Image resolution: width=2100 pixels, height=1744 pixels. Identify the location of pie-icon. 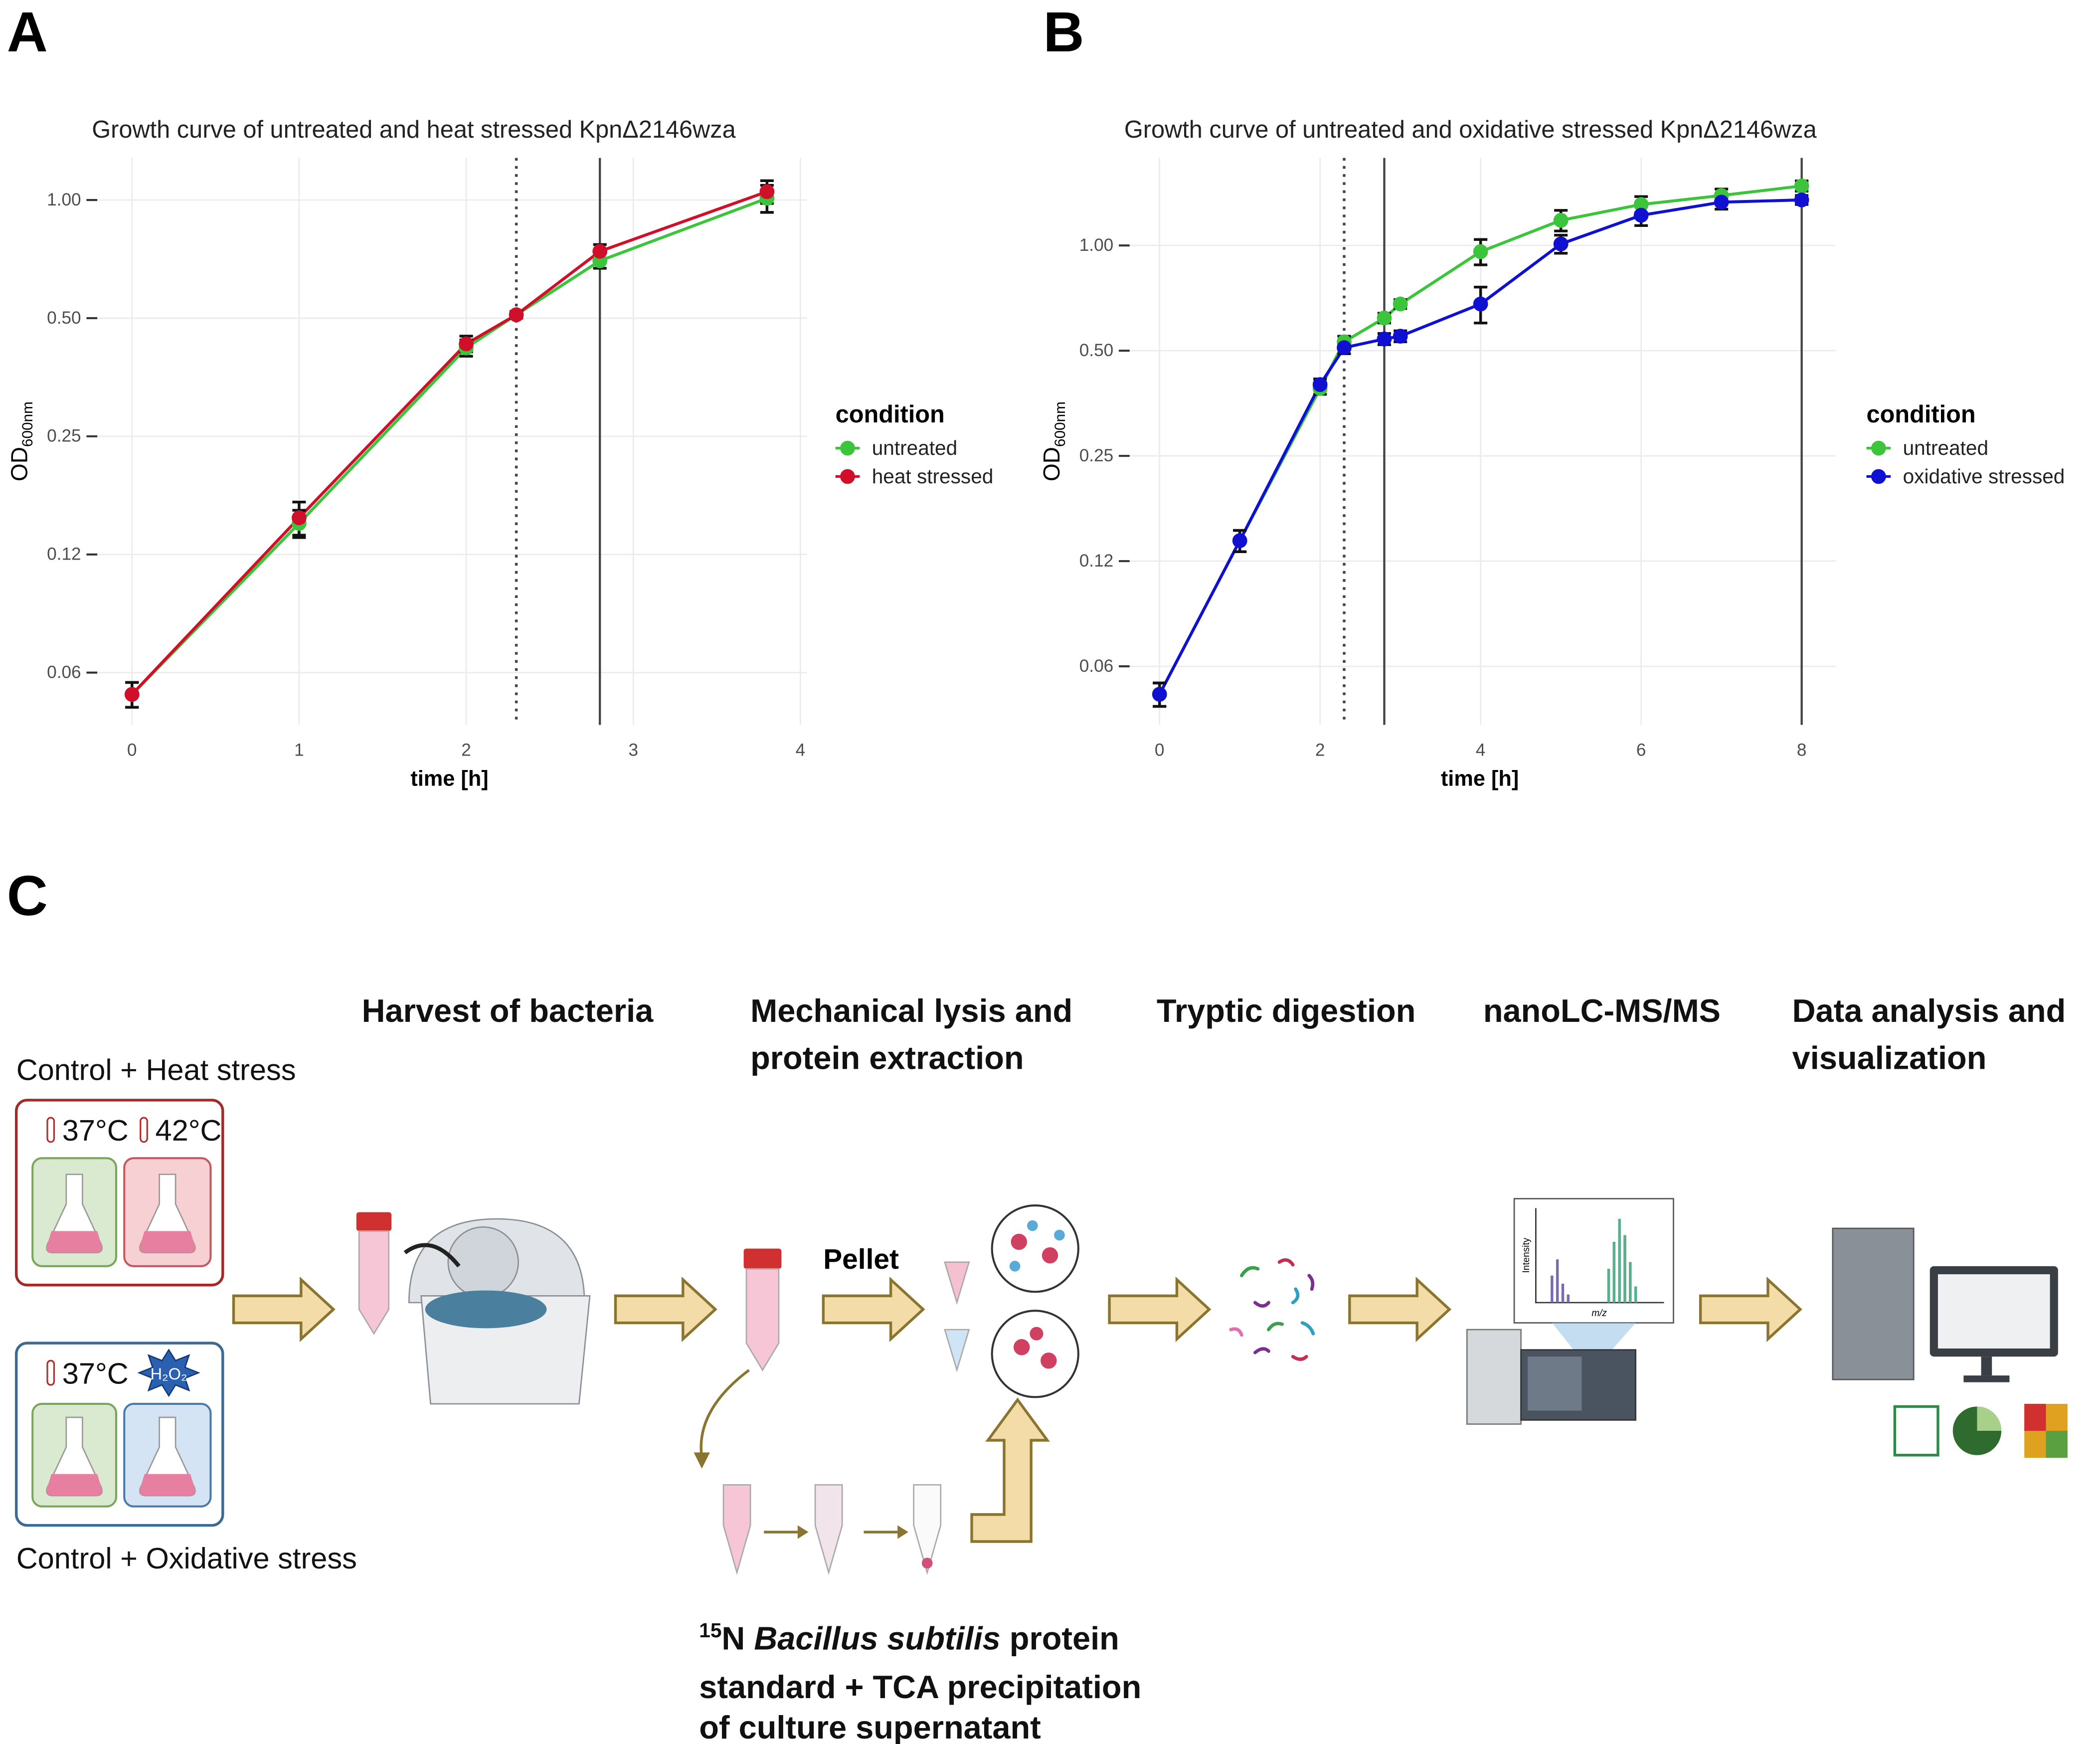
(1990, 1418).